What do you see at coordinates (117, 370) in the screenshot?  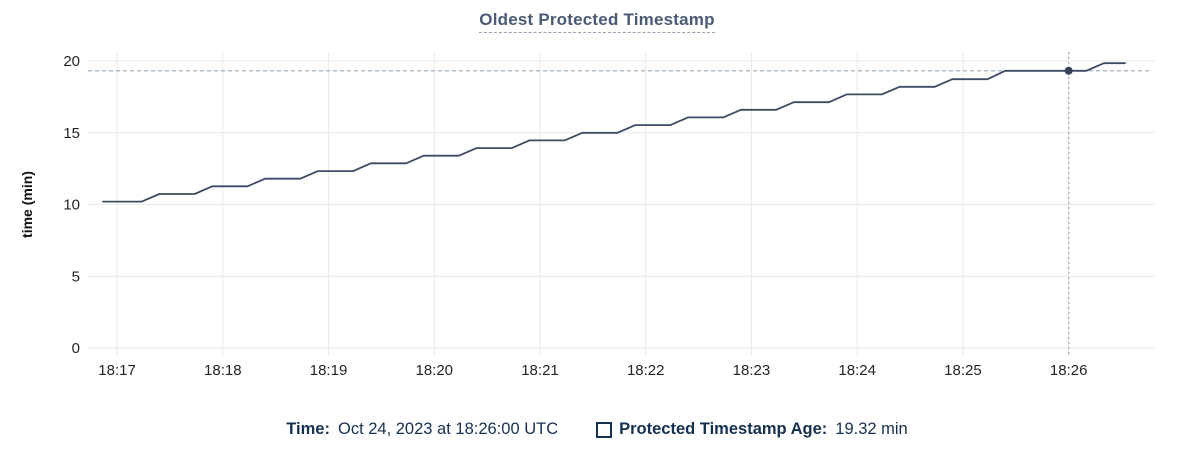 I see `x-tick-label: 18:17` at bounding box center [117, 370].